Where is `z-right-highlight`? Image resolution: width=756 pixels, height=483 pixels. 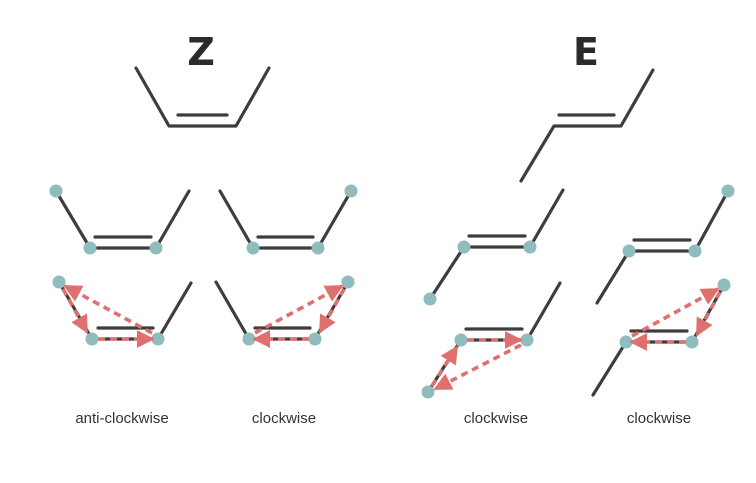 z-right-highlight is located at coordinates (288, 219).